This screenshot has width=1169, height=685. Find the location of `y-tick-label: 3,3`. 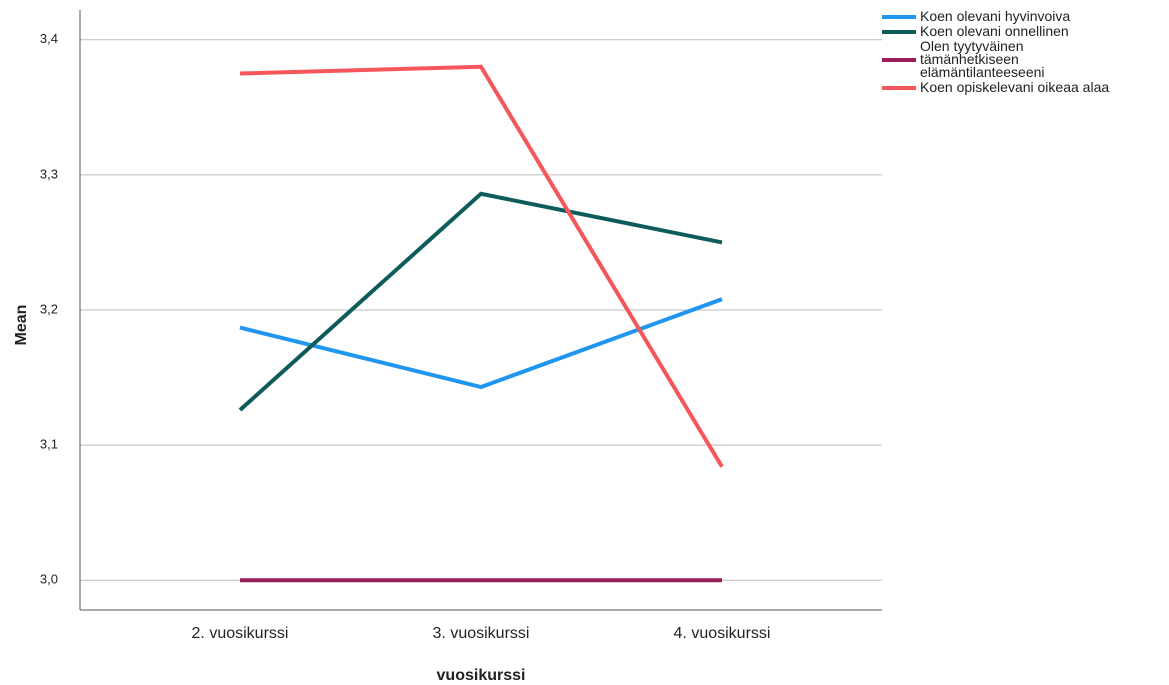

y-tick-label: 3,3 is located at coordinates (49, 173).